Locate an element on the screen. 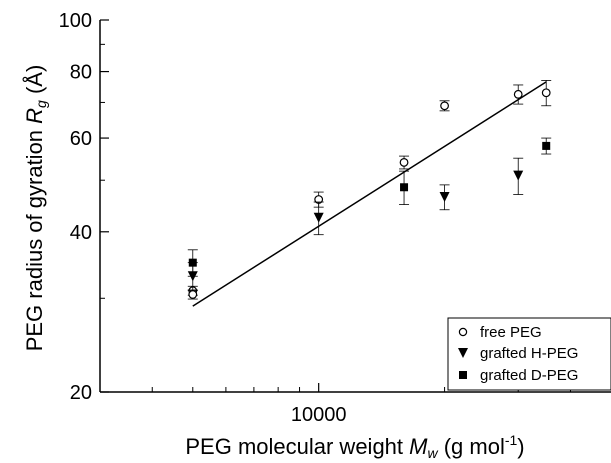 The width and height of the screenshot is (611, 463). legend-box is located at coordinates (529, 354).